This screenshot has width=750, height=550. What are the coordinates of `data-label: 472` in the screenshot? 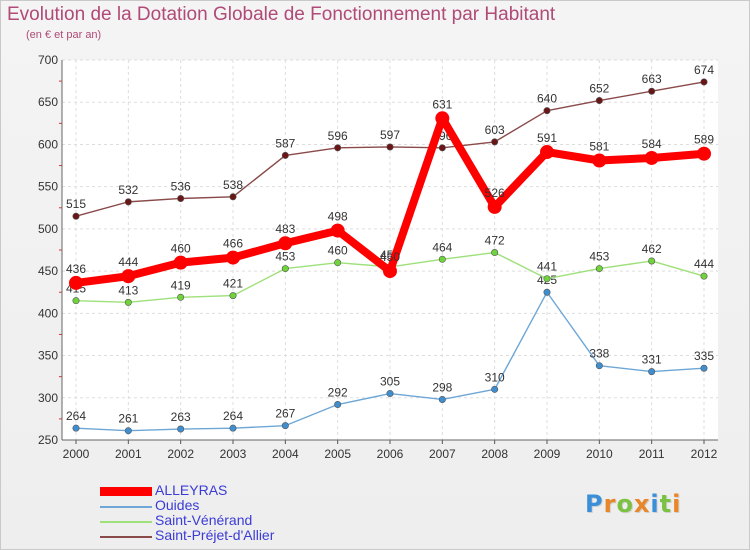 It's located at (495, 241).